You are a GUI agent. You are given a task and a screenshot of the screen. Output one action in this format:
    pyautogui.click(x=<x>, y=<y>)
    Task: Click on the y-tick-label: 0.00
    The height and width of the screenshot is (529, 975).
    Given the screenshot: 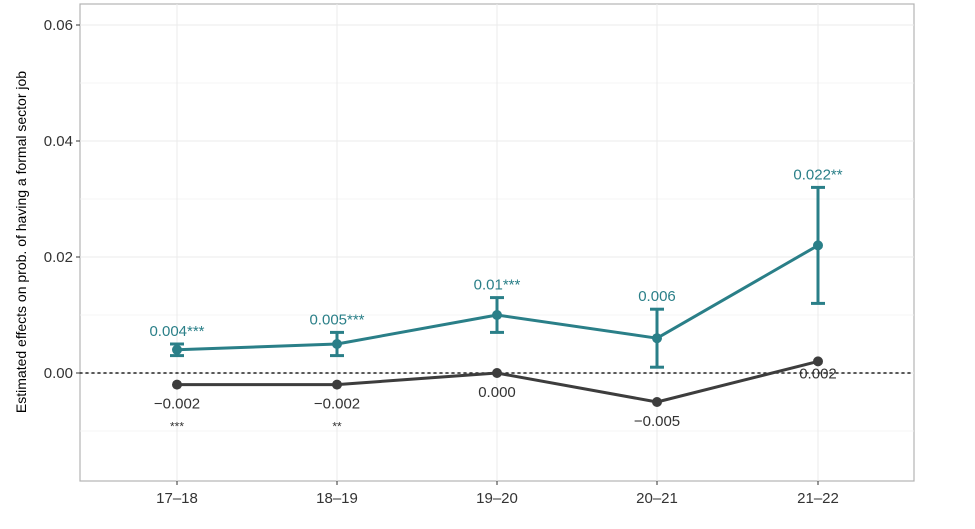 What is the action you would take?
    pyautogui.click(x=58, y=373)
    